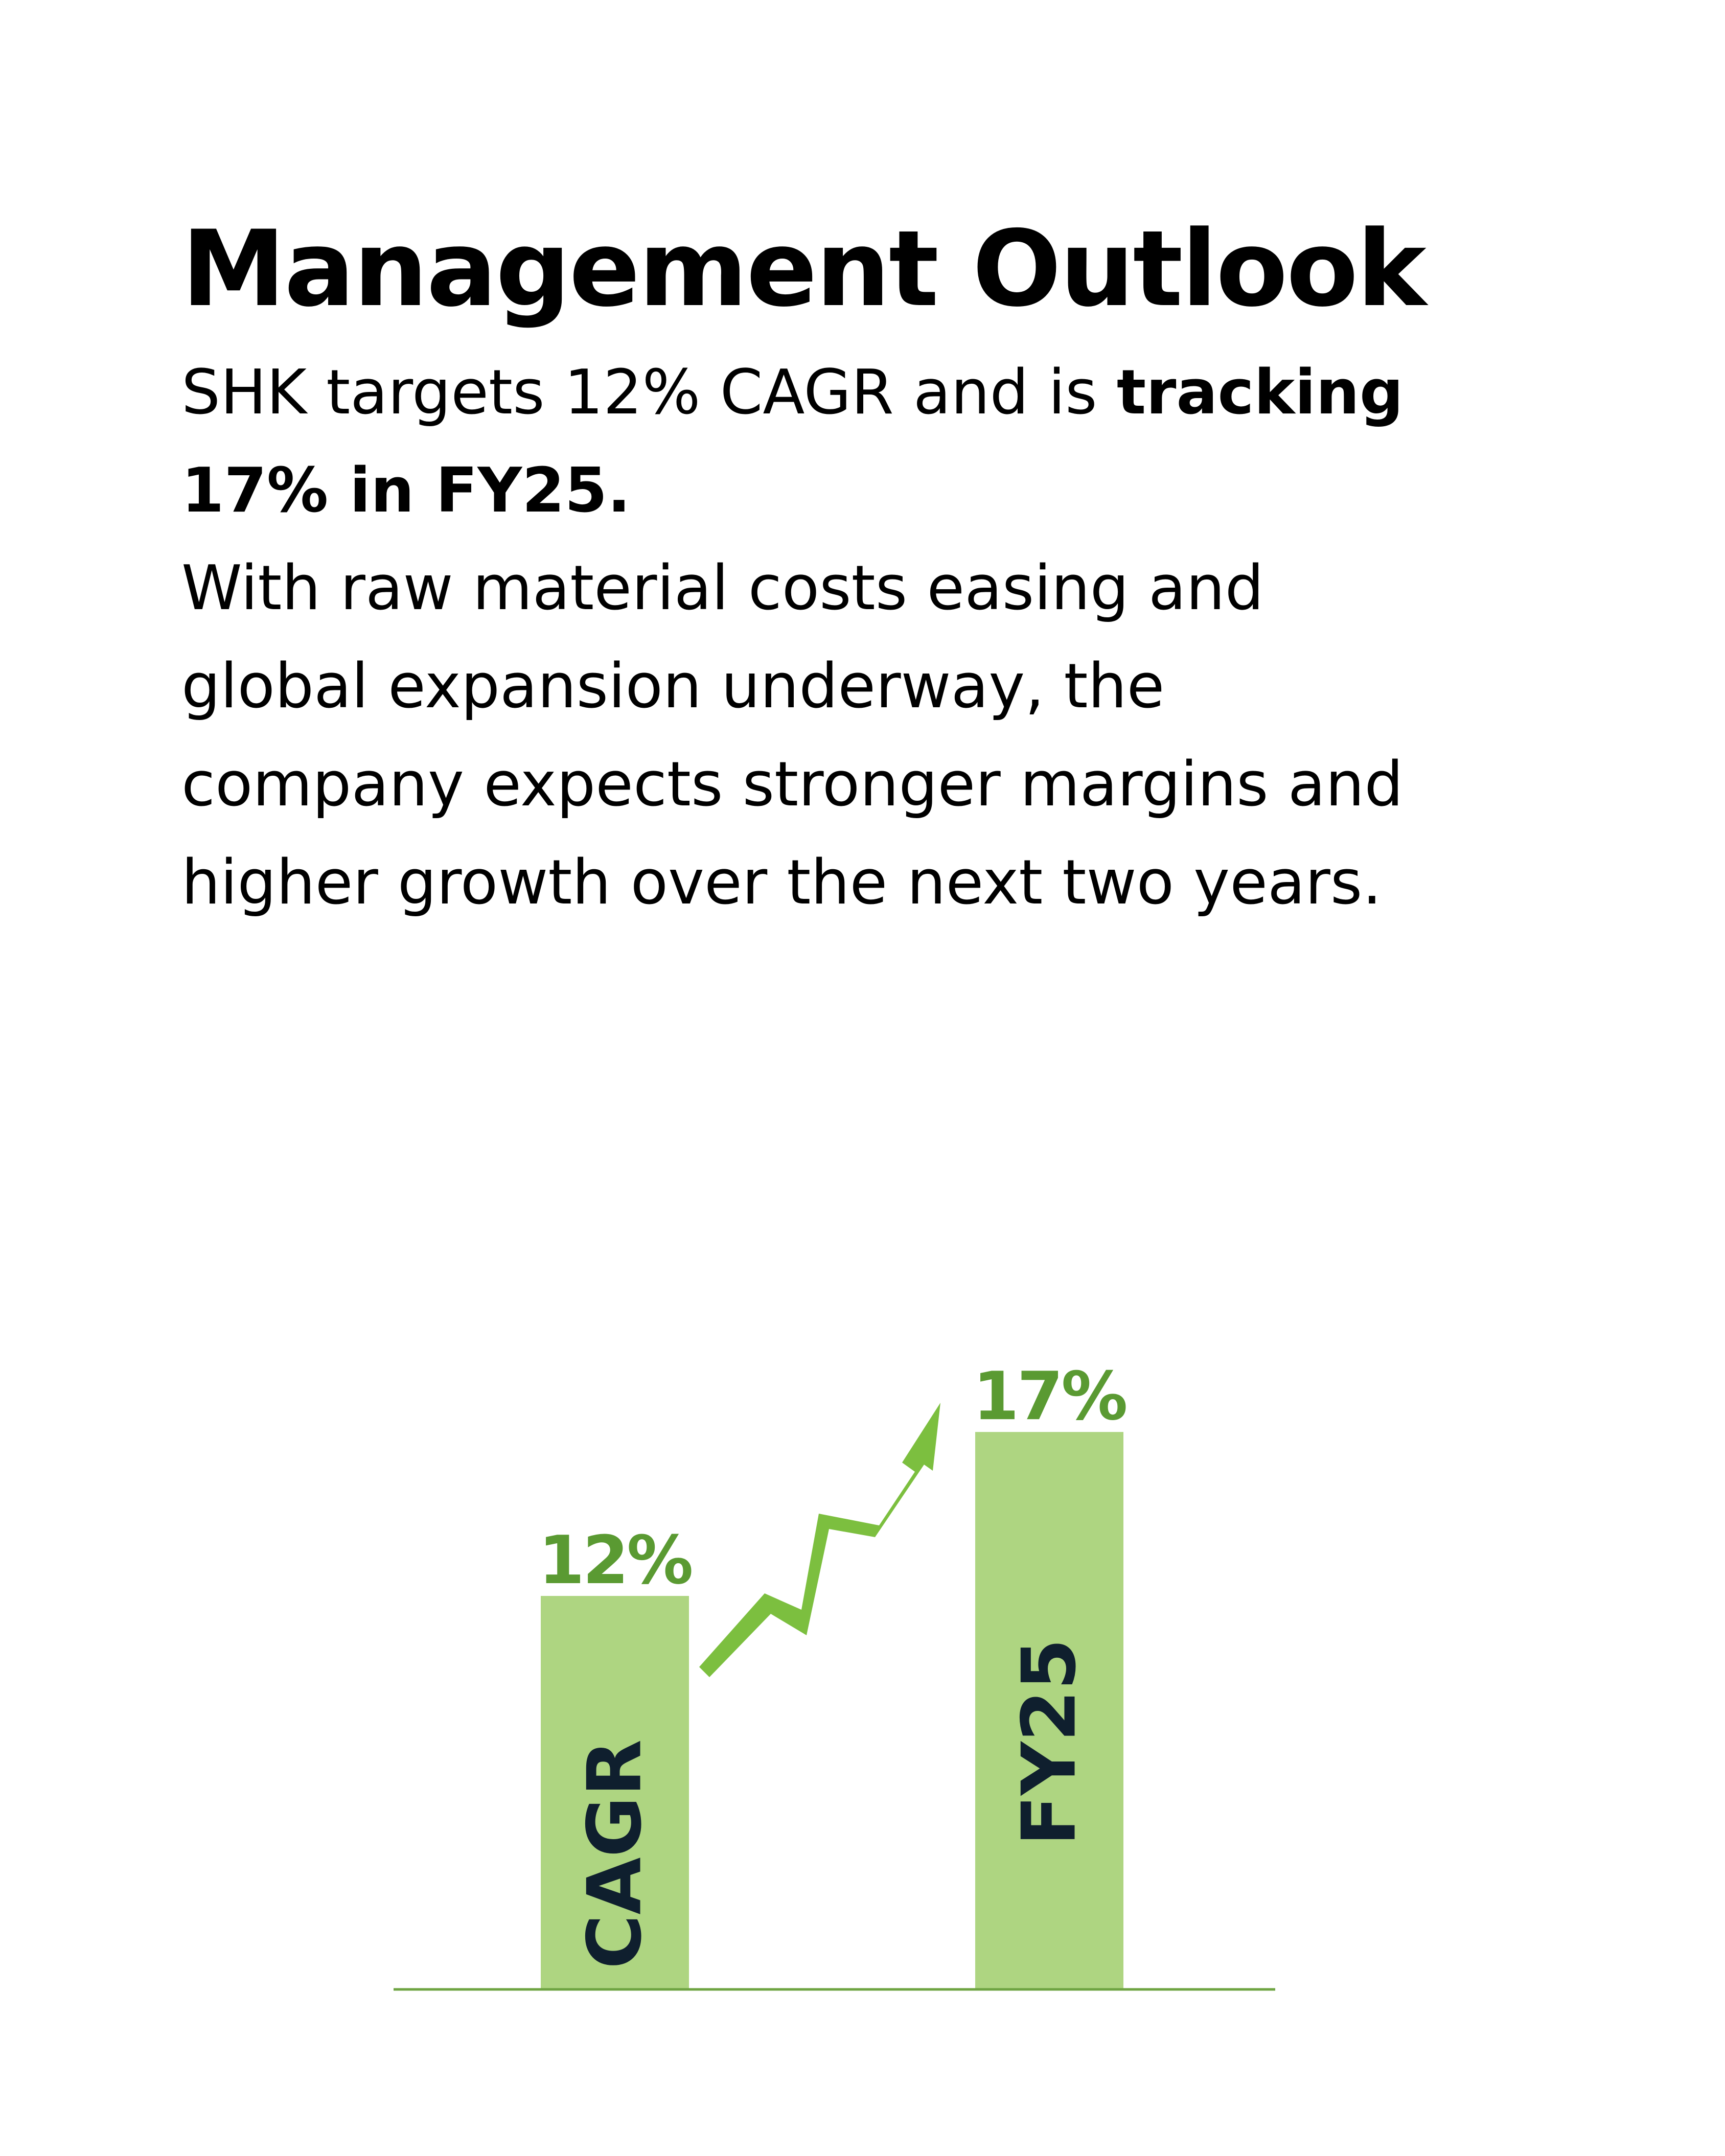  Describe the element at coordinates (804, 269) in the screenshot. I see `page-title: Management Outlook` at that location.